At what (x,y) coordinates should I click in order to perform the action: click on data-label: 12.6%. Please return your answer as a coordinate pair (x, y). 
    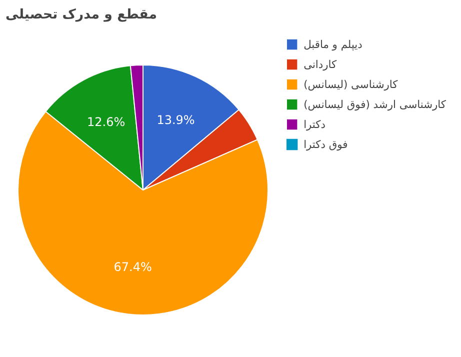
    Looking at the image, I should click on (106, 121).